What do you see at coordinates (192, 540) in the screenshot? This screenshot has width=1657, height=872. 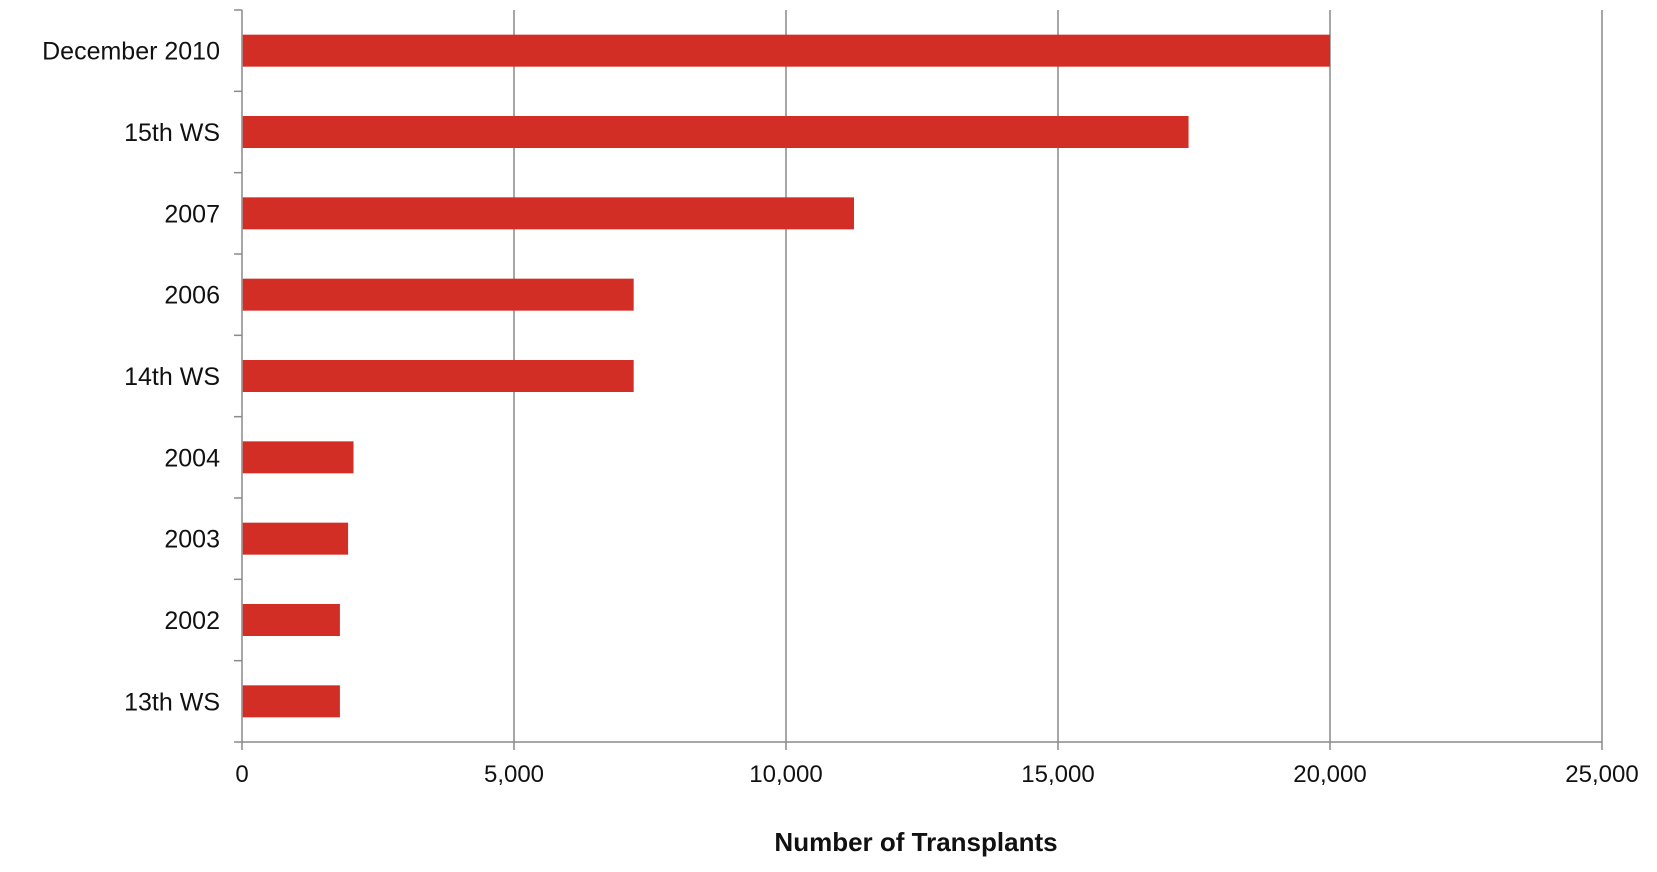 I see `category-label: 2003` at bounding box center [192, 540].